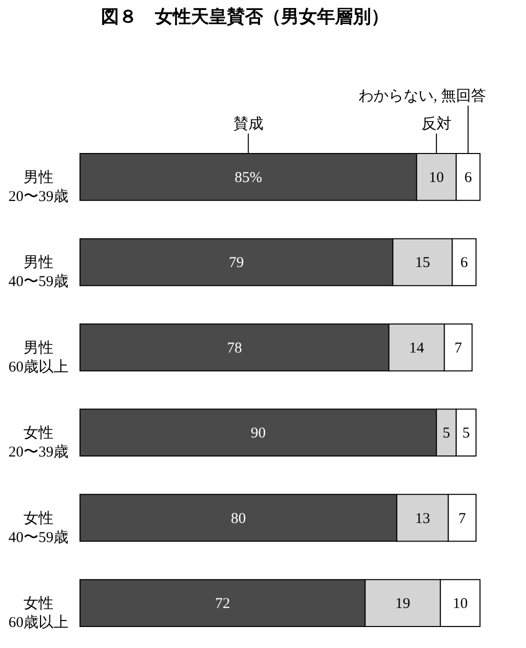 The height and width of the screenshot is (648, 526). I want to click on series-label: 反対, so click(436, 124).